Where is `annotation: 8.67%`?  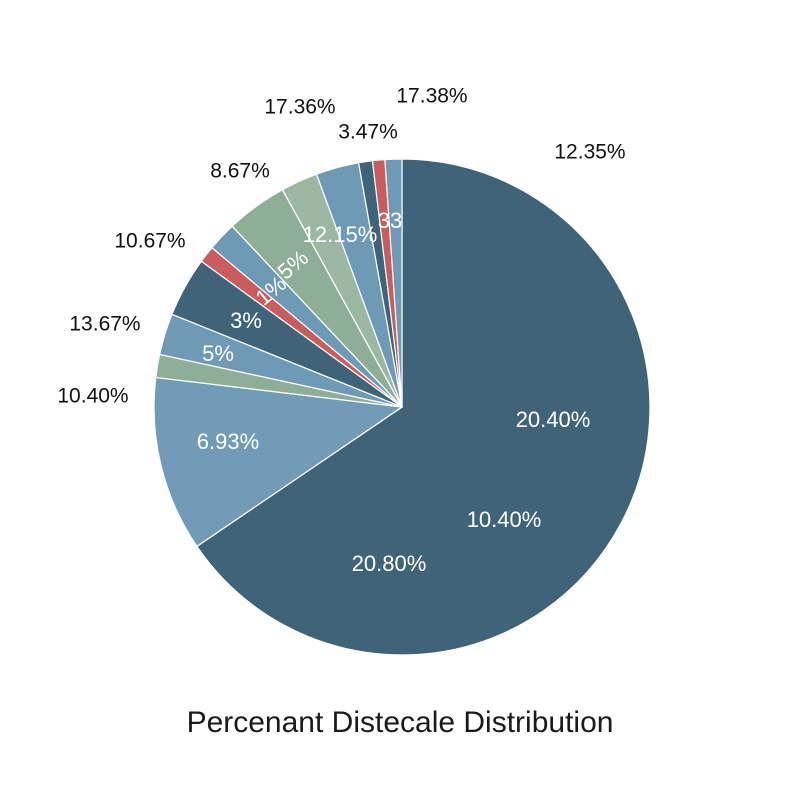
annotation: 8.67% is located at coordinates (240, 171).